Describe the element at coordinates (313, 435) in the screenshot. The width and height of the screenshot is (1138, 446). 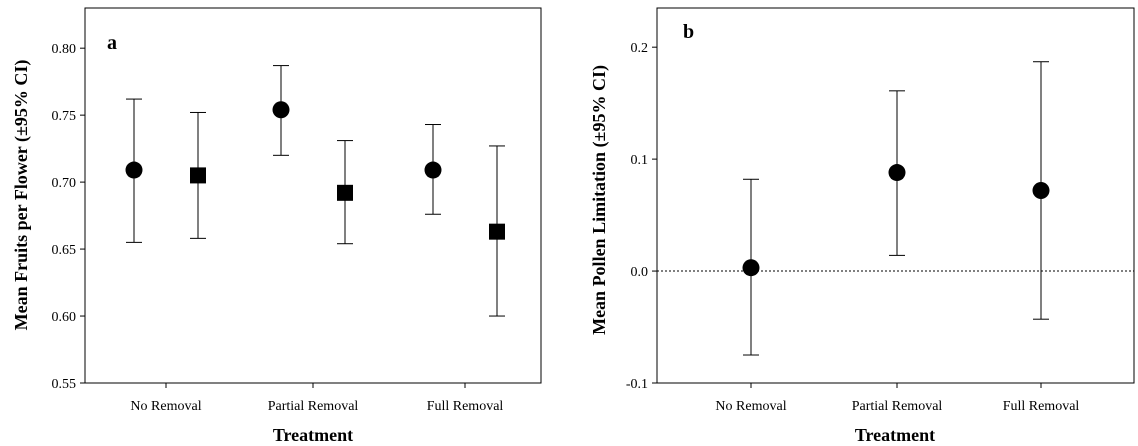
I see `panel-a-x-title: Treatment` at that location.